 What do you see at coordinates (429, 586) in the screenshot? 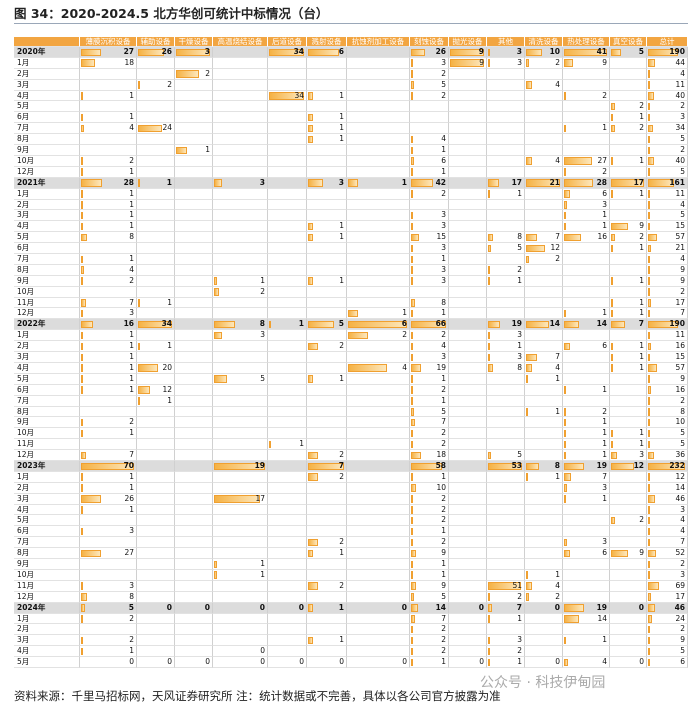
I see `value-cell: 9` at bounding box center [429, 586].